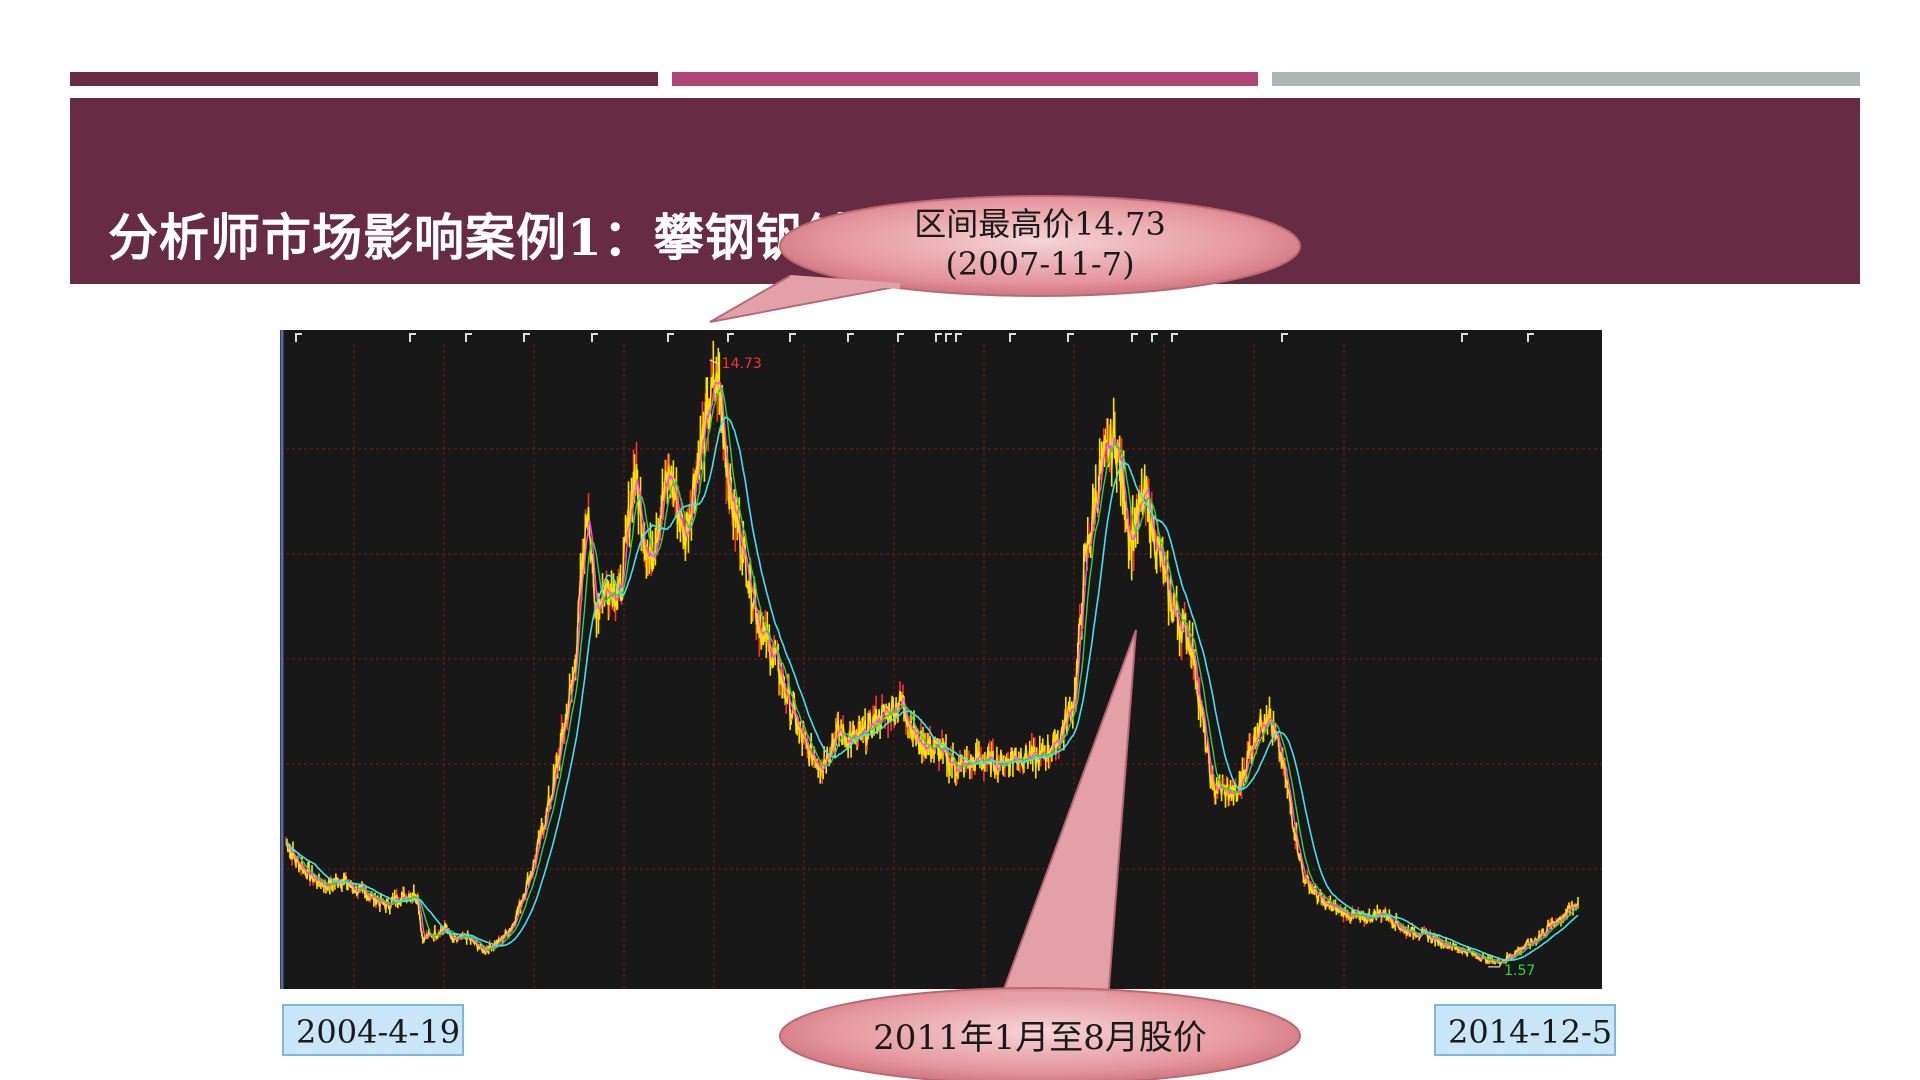 Image resolution: width=1920 pixels, height=1080 pixels. Describe the element at coordinates (373, 1030) in the screenshot. I see `start-date-label: 2004-4-19` at that location.